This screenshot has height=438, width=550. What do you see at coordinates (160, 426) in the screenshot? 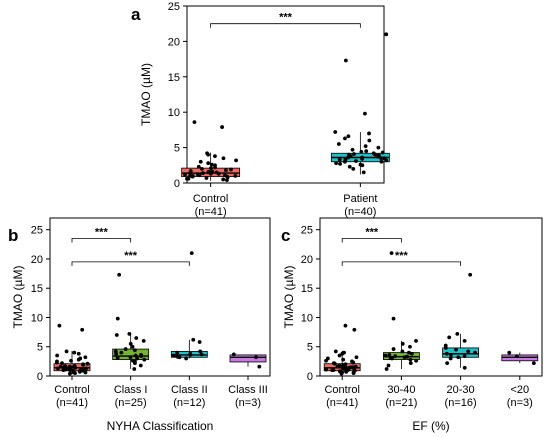
I see `x-axis-label: NYHA Classification` at bounding box center [160, 426].